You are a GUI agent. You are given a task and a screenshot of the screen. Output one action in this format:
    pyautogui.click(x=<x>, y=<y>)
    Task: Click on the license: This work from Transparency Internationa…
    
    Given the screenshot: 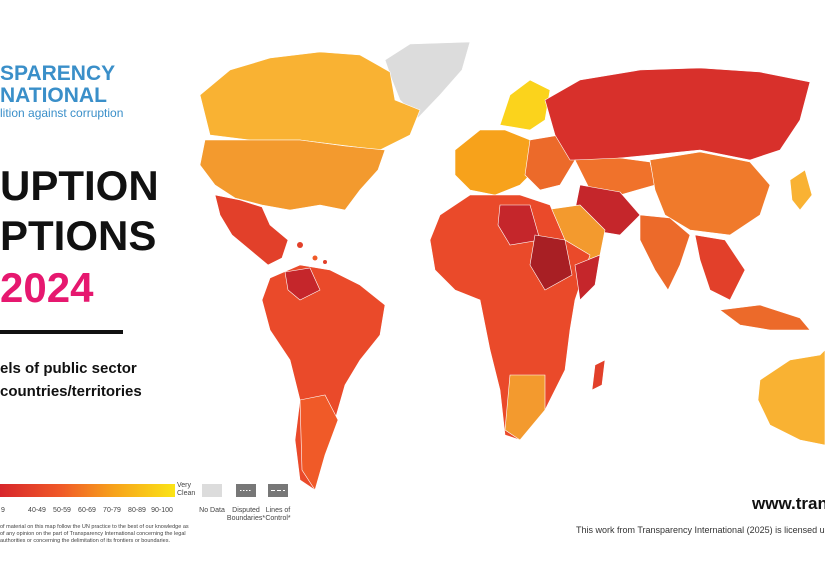 What is the action you would take?
    pyautogui.click(x=700, y=530)
    